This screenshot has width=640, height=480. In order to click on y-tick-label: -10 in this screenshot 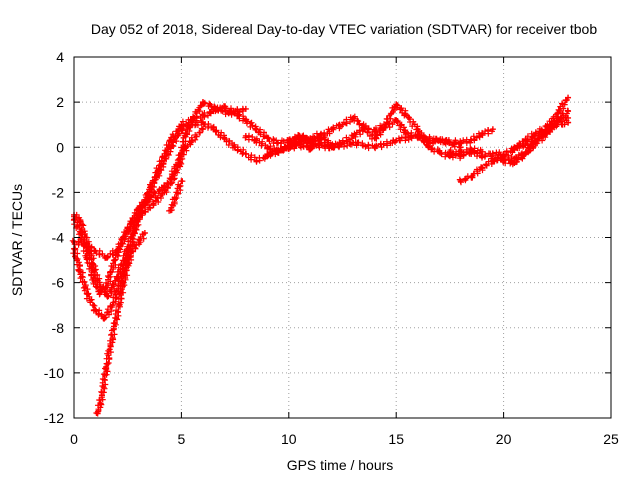, I will do `click(54, 373)`.